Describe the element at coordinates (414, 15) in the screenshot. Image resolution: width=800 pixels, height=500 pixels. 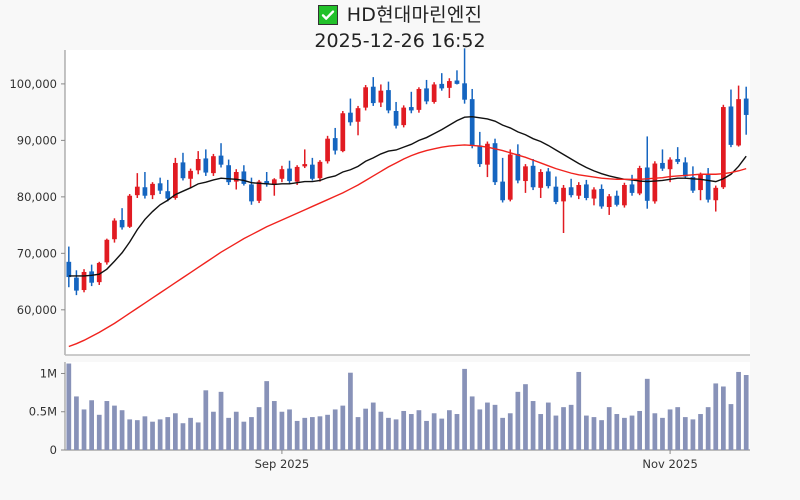
I see `page-title: HD현대마린엔진` at that location.